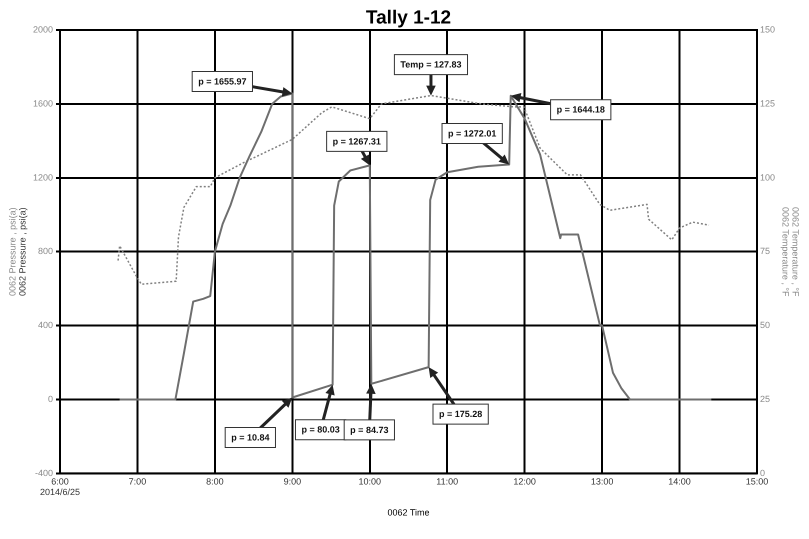  I want to click on annotation: p = 1272.01, so click(472, 133).